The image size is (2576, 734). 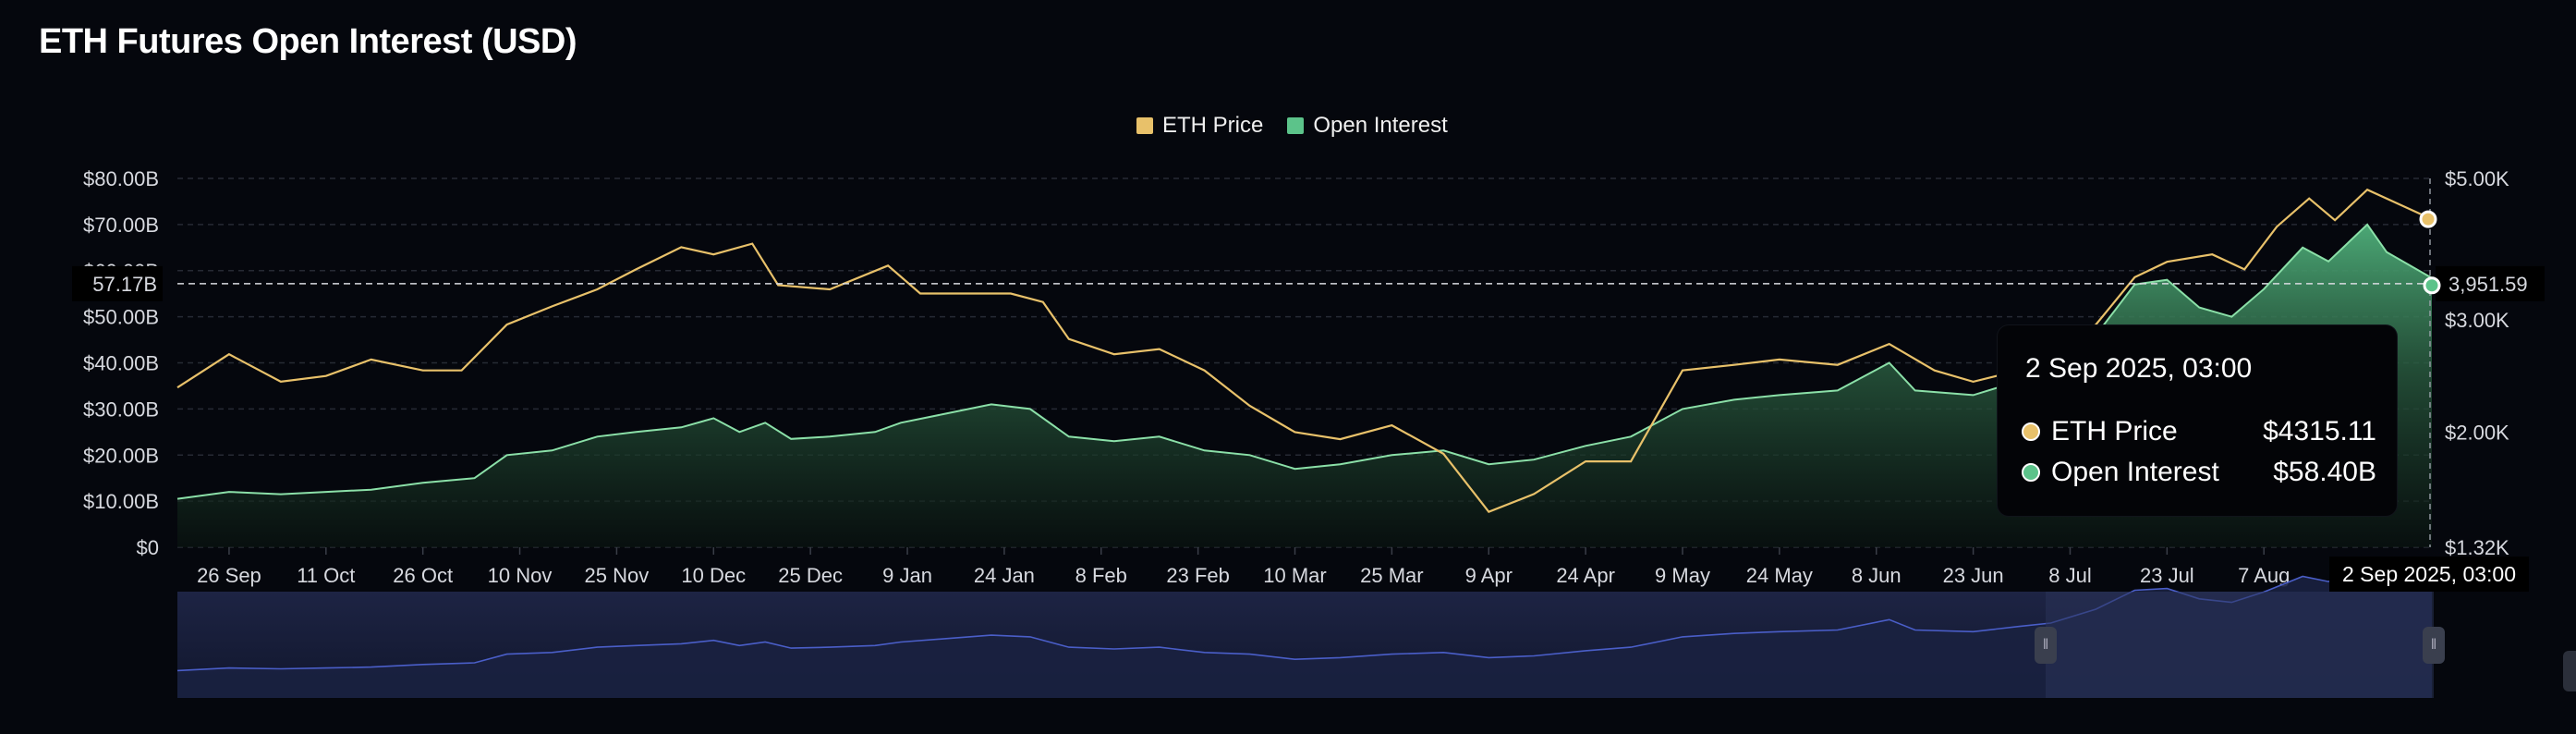 I want to click on navigator-left-handle: ‖, so click(x=2046, y=645).